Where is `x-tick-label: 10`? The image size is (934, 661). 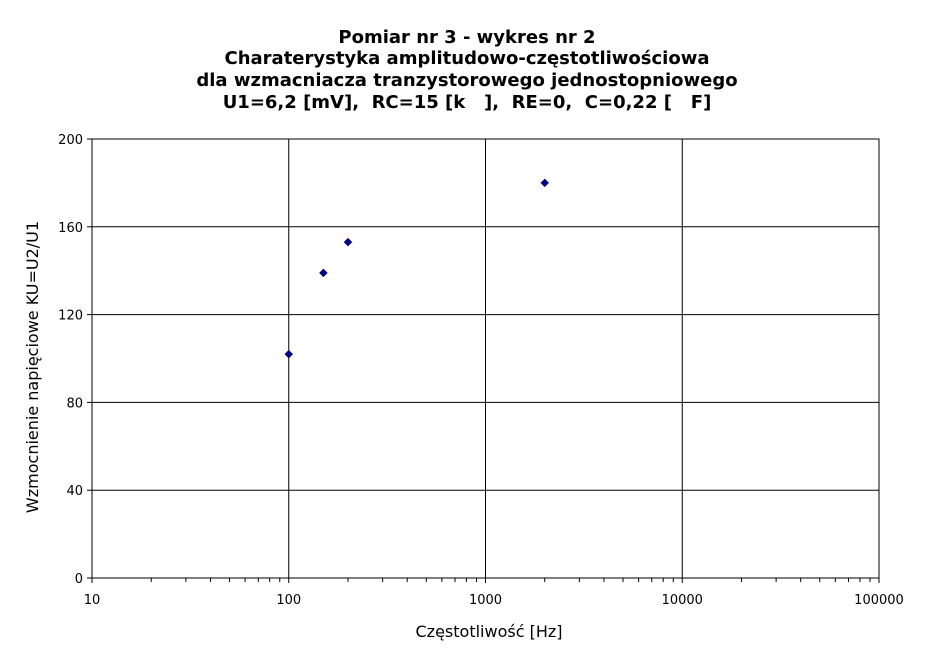
x-tick-label: 10 is located at coordinates (92, 600).